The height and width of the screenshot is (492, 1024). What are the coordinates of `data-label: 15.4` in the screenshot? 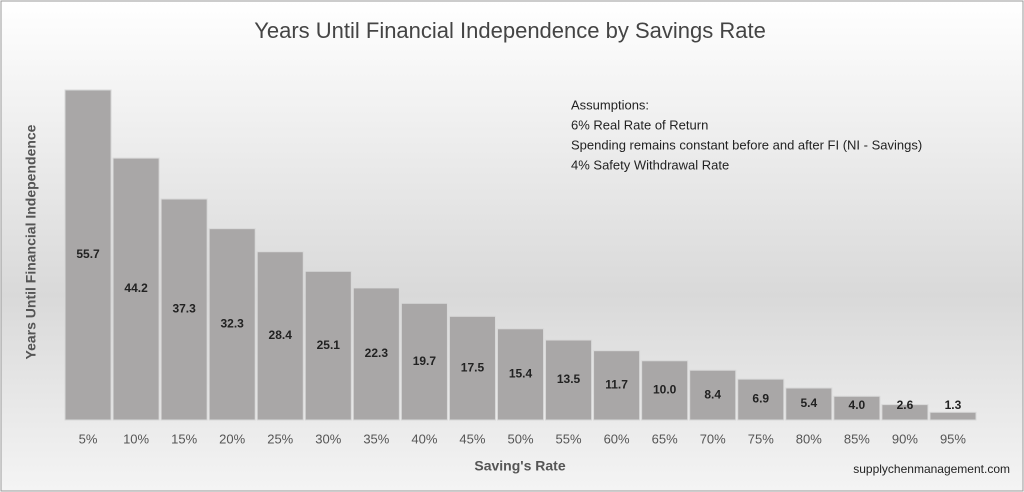 It's located at (521, 374).